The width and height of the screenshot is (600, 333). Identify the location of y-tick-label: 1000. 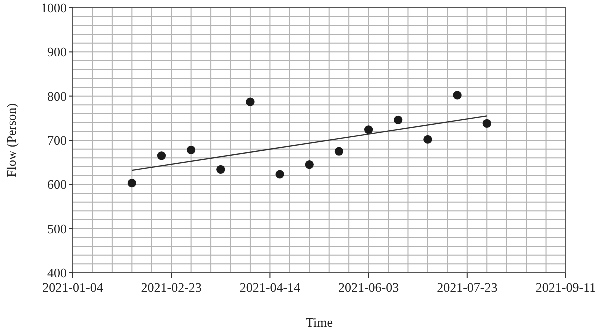
(54, 8).